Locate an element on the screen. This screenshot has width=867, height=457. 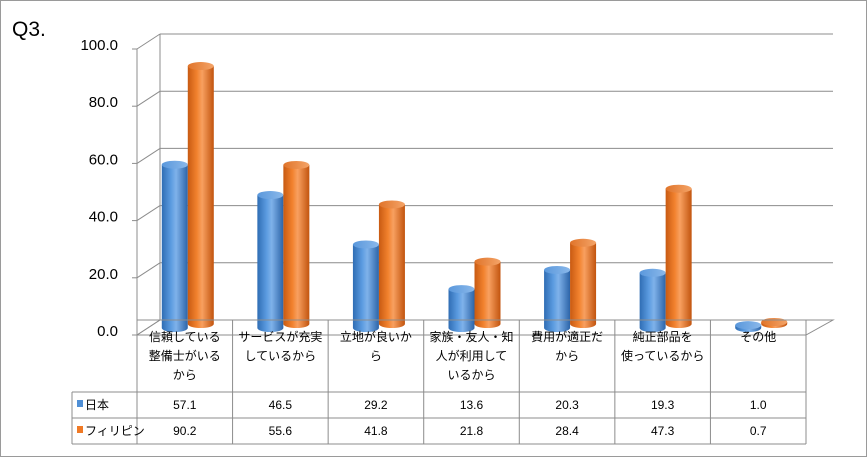
y-axis-ticks: 0.0 20.0 40.0 60.0 80.0 100.0 is located at coordinates (99, 188).